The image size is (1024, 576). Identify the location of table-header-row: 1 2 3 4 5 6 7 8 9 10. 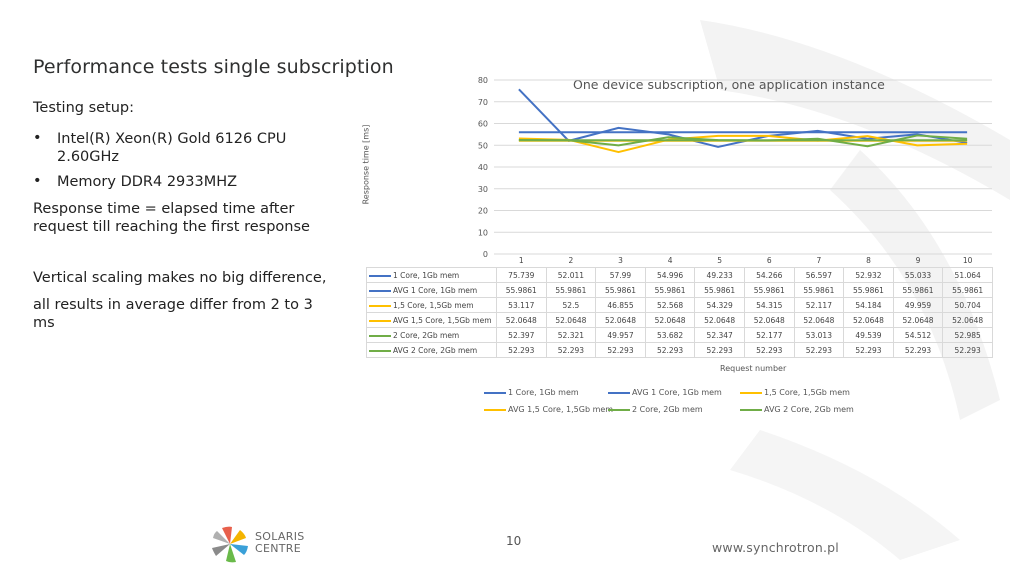
(680, 260).